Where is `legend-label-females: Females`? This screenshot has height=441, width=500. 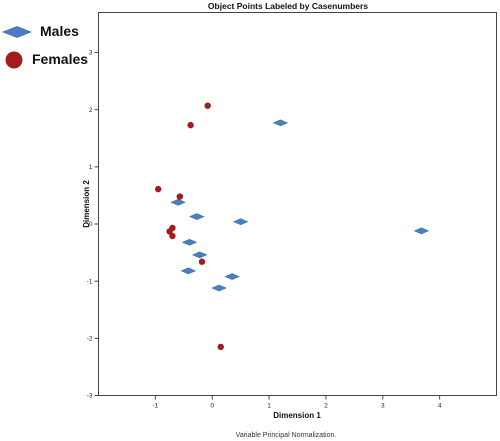
legend-label-females: Females is located at coordinates (60, 59).